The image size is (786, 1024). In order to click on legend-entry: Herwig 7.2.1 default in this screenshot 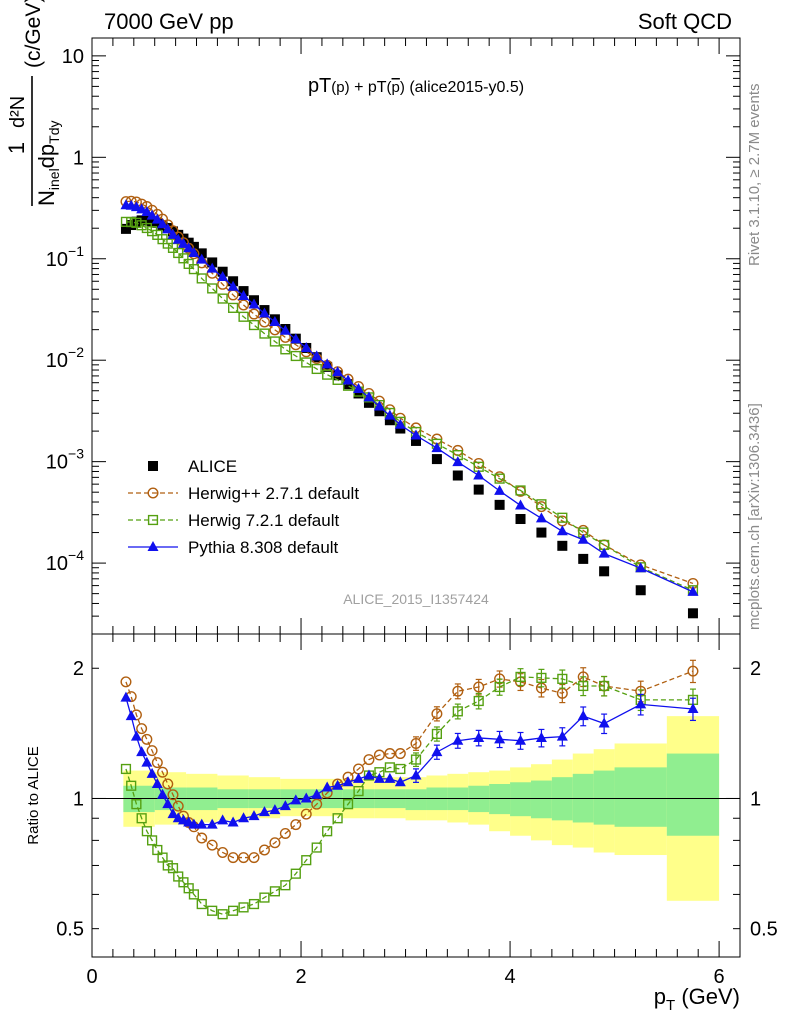, I will do `click(233, 520)`.